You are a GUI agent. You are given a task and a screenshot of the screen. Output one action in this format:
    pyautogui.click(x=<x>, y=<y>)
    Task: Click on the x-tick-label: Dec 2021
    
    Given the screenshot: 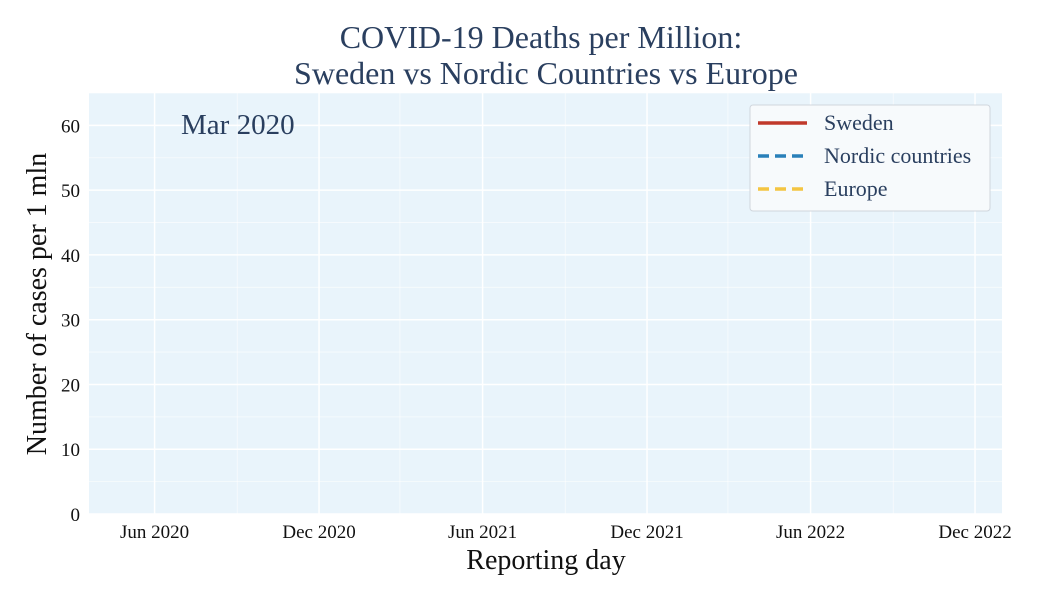 What is the action you would take?
    pyautogui.click(x=646, y=532)
    